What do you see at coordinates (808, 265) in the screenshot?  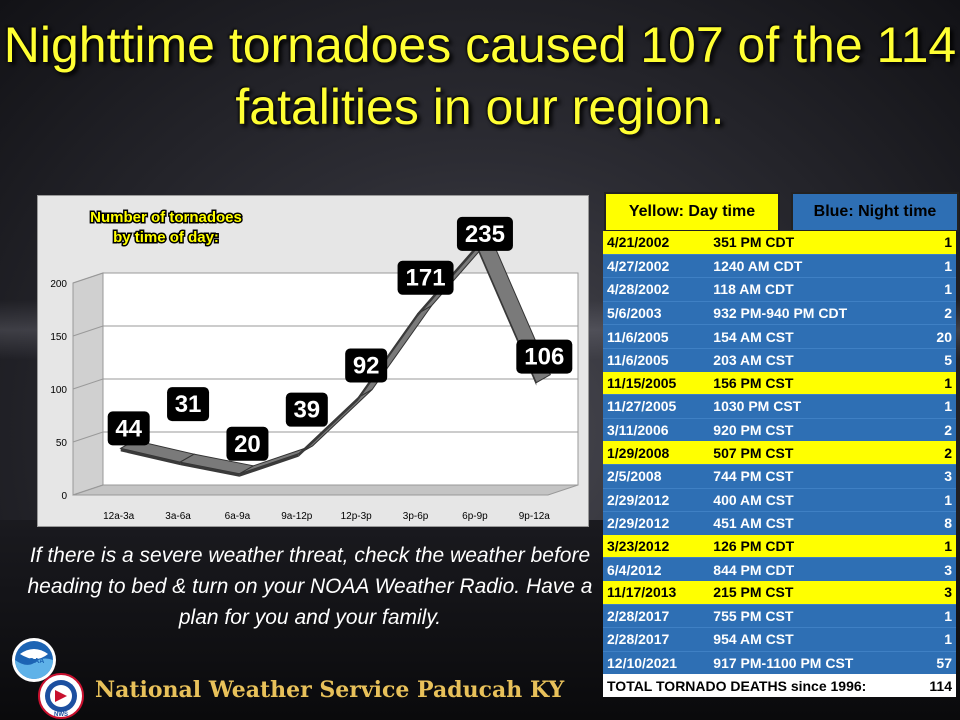 I see `fatality-time: 1240 AM CDT` at bounding box center [808, 265].